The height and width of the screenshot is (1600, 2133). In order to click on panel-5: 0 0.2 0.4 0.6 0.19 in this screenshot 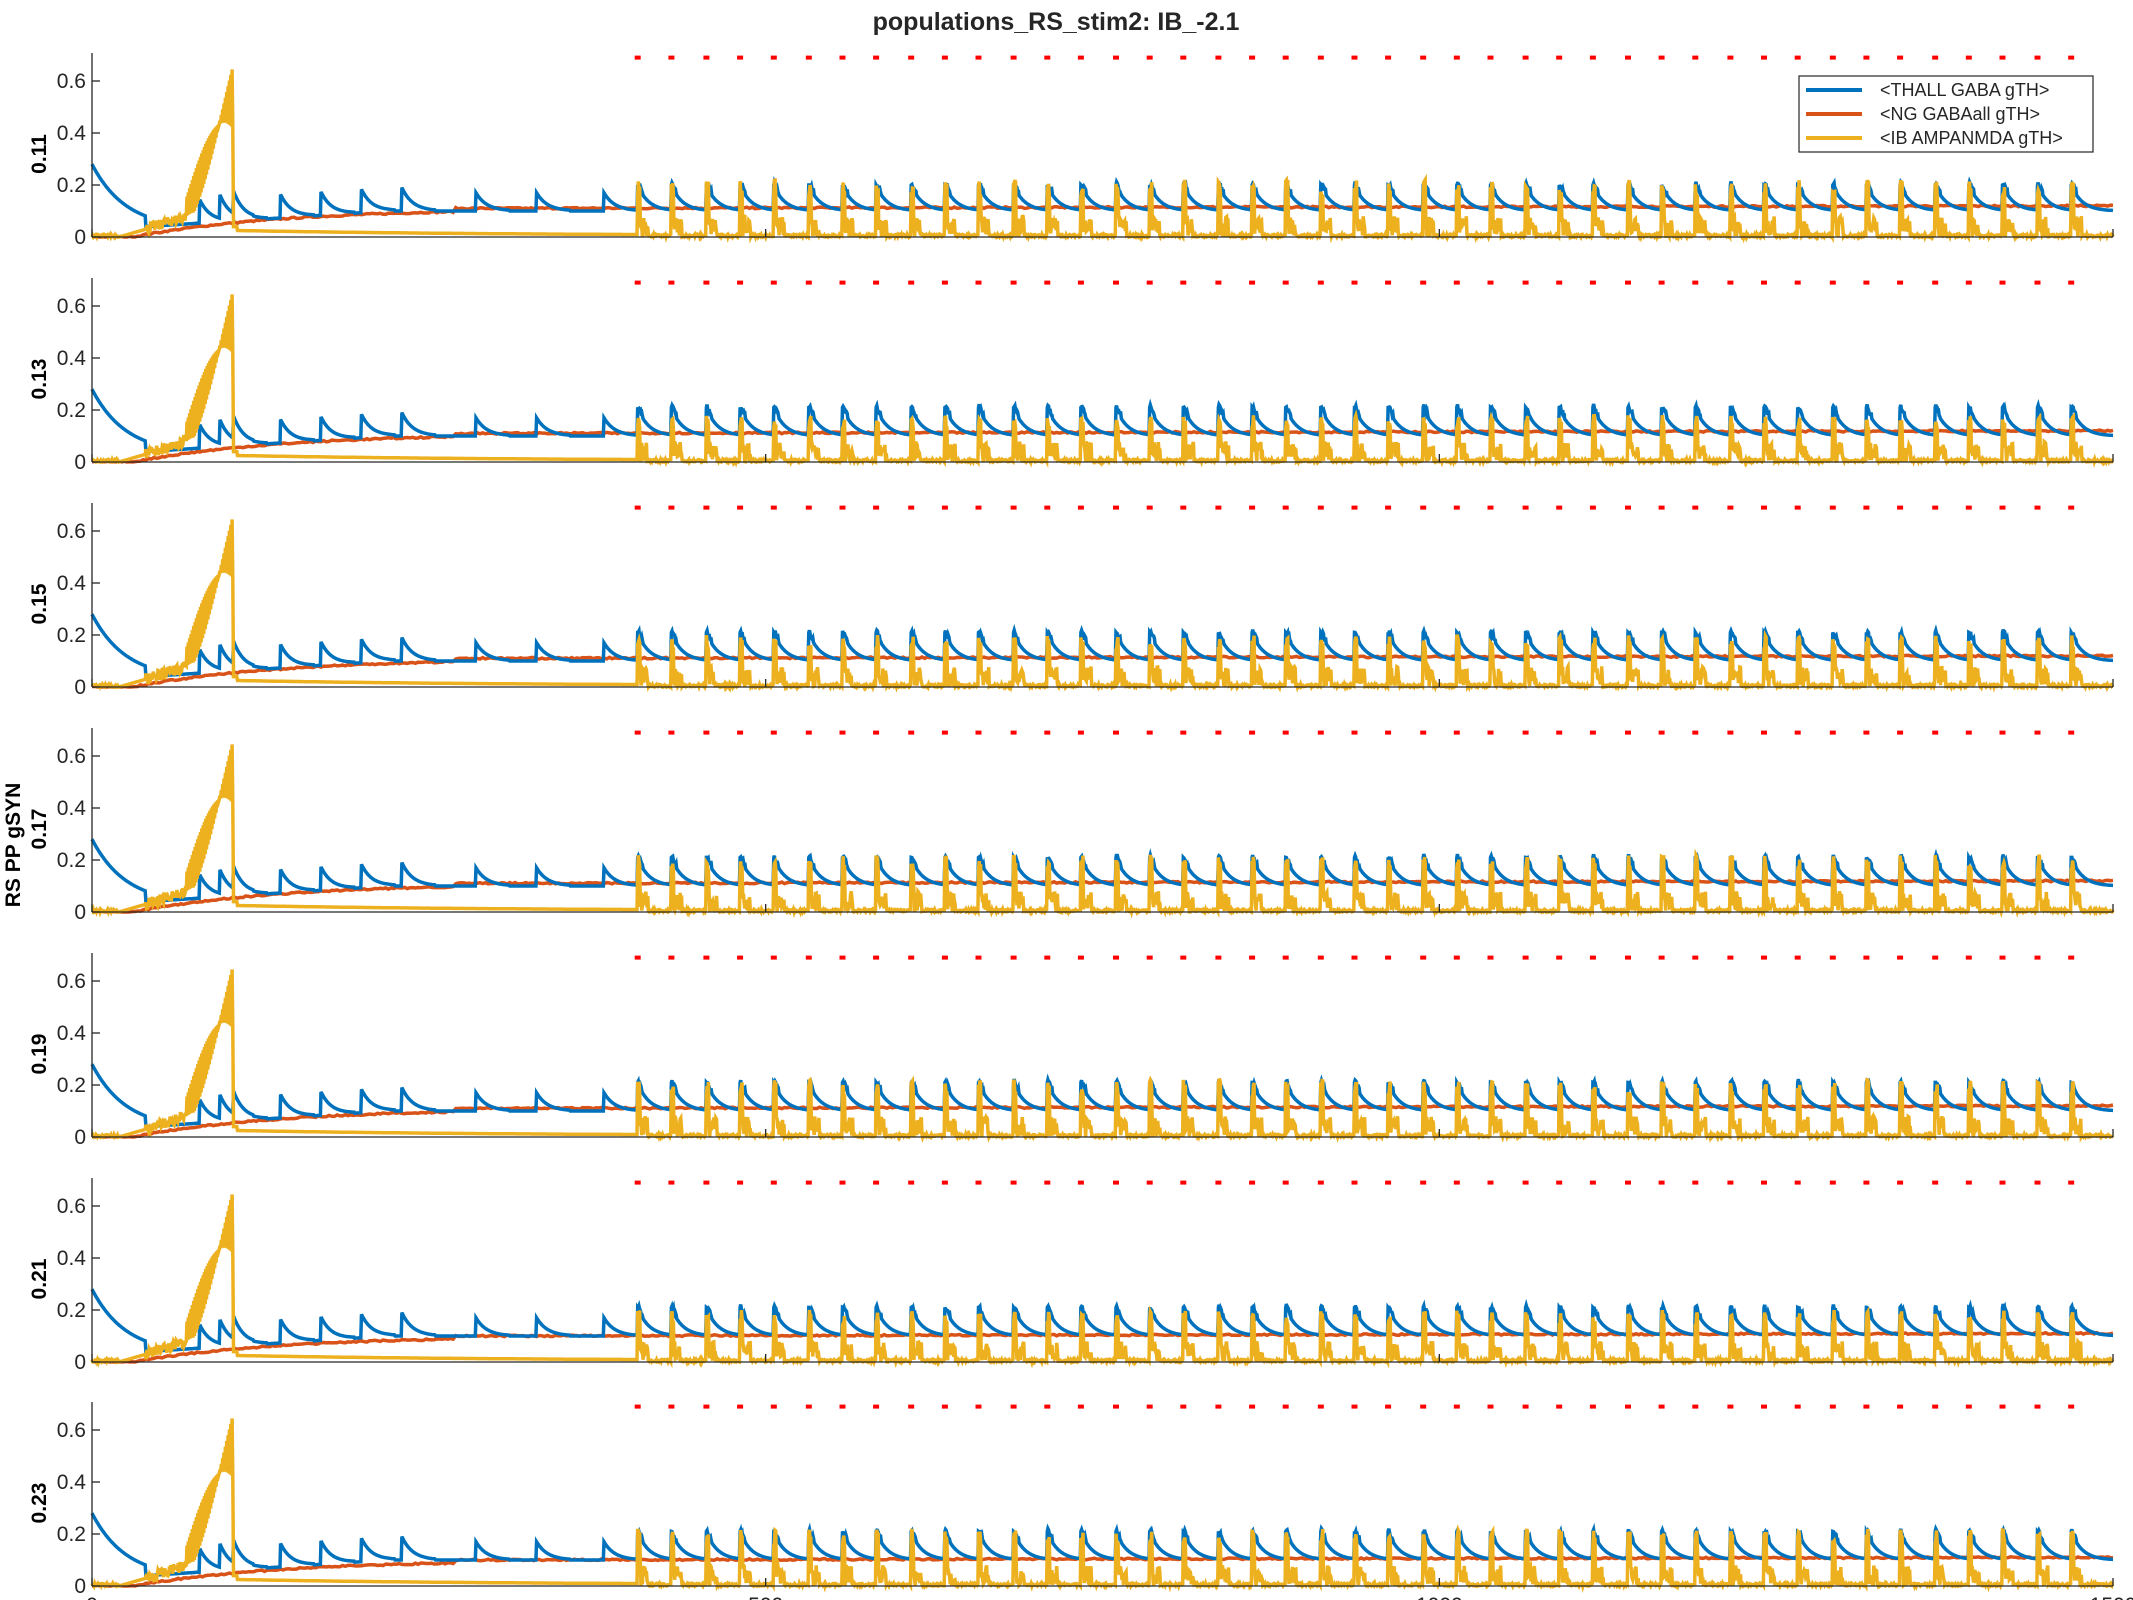, I will do `click(1071, 1051)`.